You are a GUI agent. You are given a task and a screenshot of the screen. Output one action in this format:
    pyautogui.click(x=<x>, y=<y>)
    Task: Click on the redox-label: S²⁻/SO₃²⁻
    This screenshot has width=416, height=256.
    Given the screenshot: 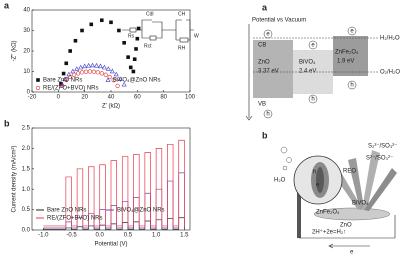 What is the action you would take?
    pyautogui.click(x=379, y=159)
    